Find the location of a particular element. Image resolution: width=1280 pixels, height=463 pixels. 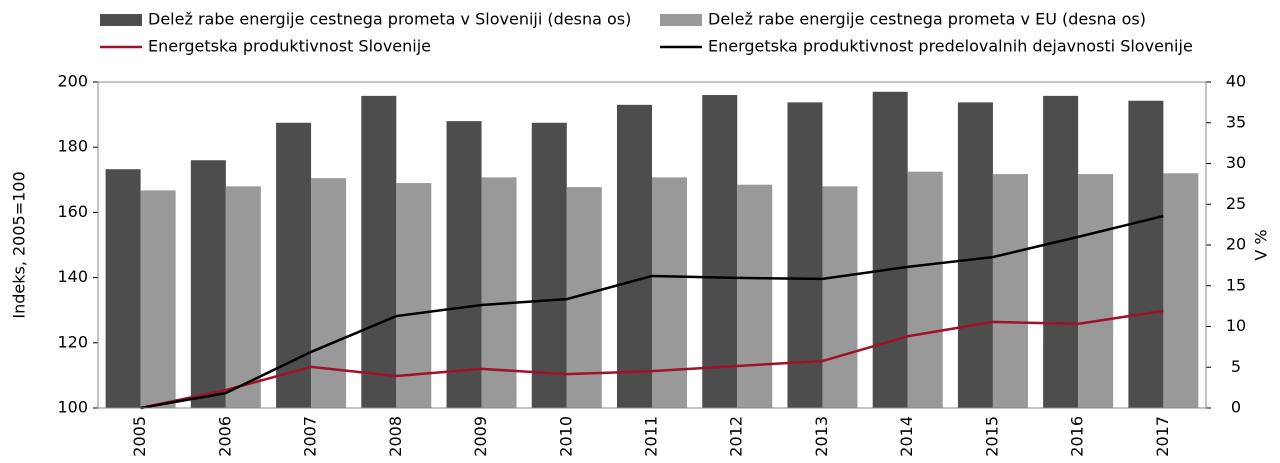

x-tick-label: 2007 is located at coordinates (310, 436).